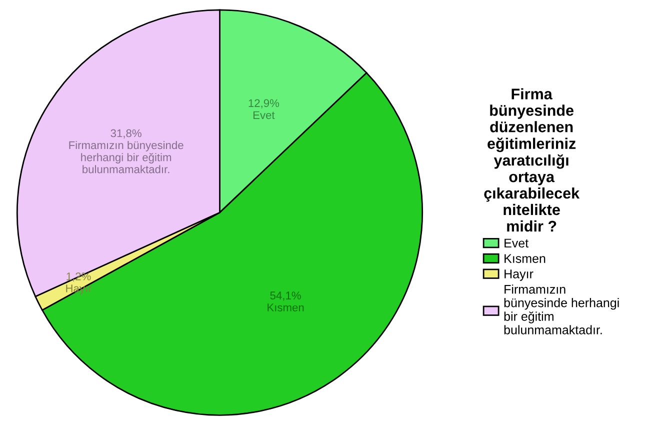 The image size is (656, 425). Describe the element at coordinates (285, 296) in the screenshot. I see `data-label: 54,1%` at that location.